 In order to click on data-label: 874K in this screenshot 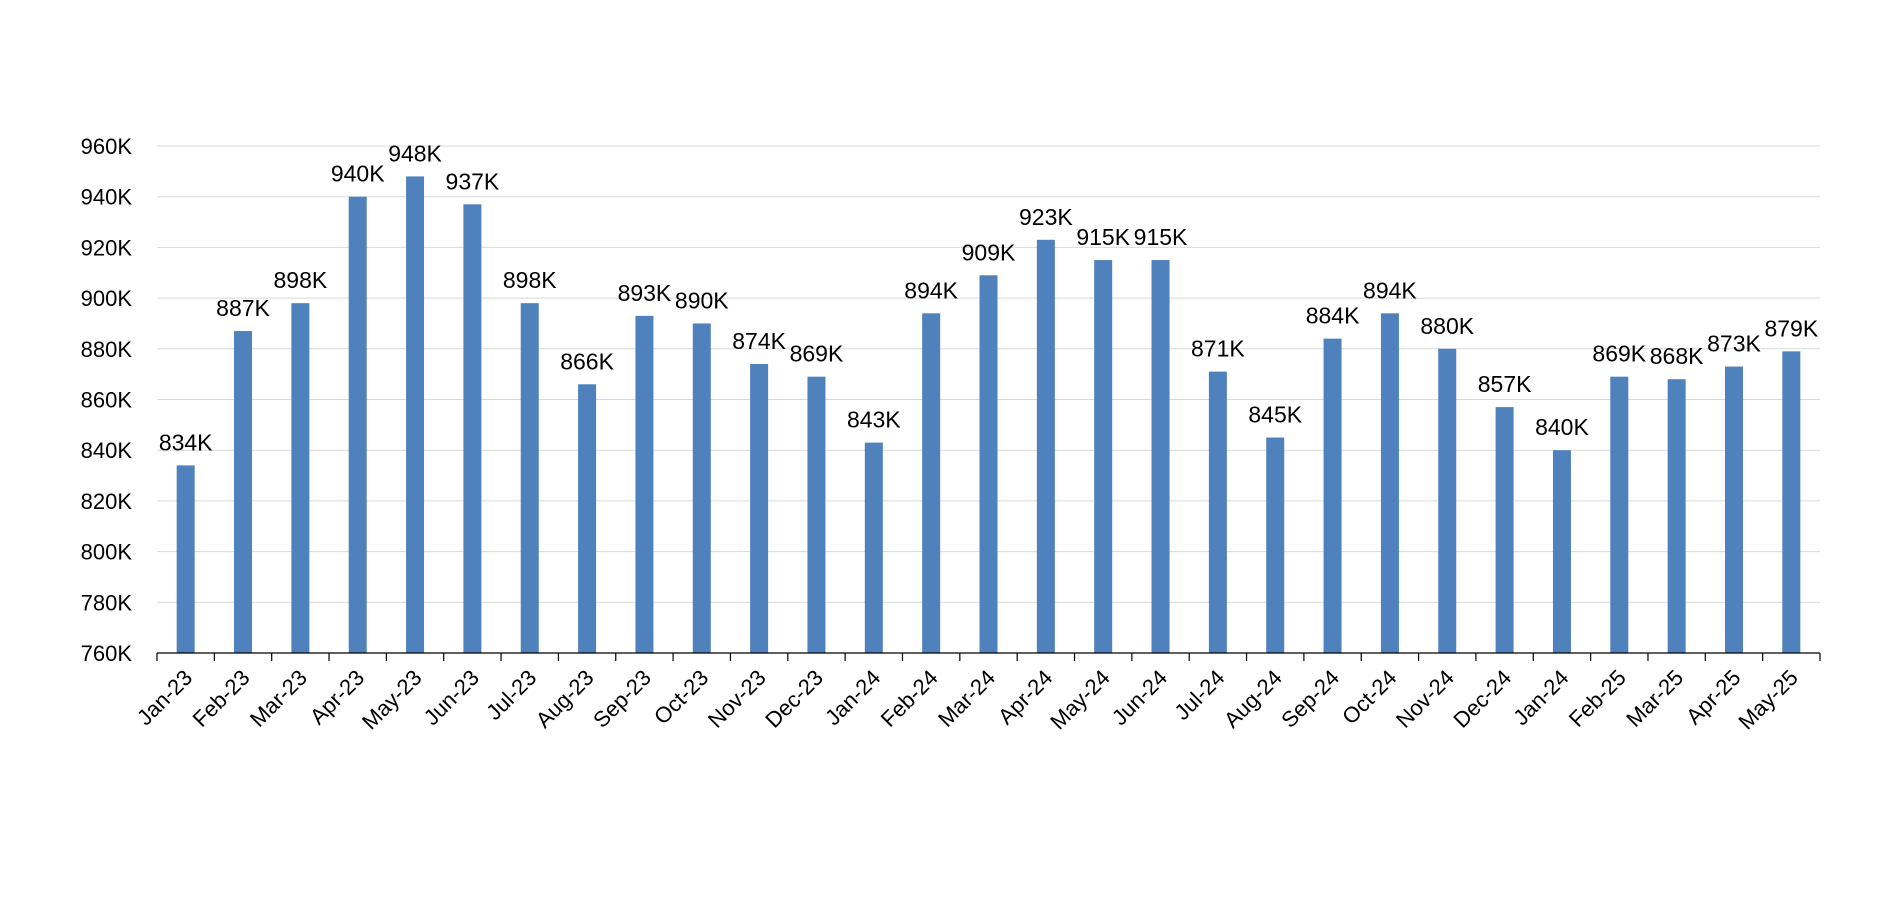, I will do `click(759, 341)`.